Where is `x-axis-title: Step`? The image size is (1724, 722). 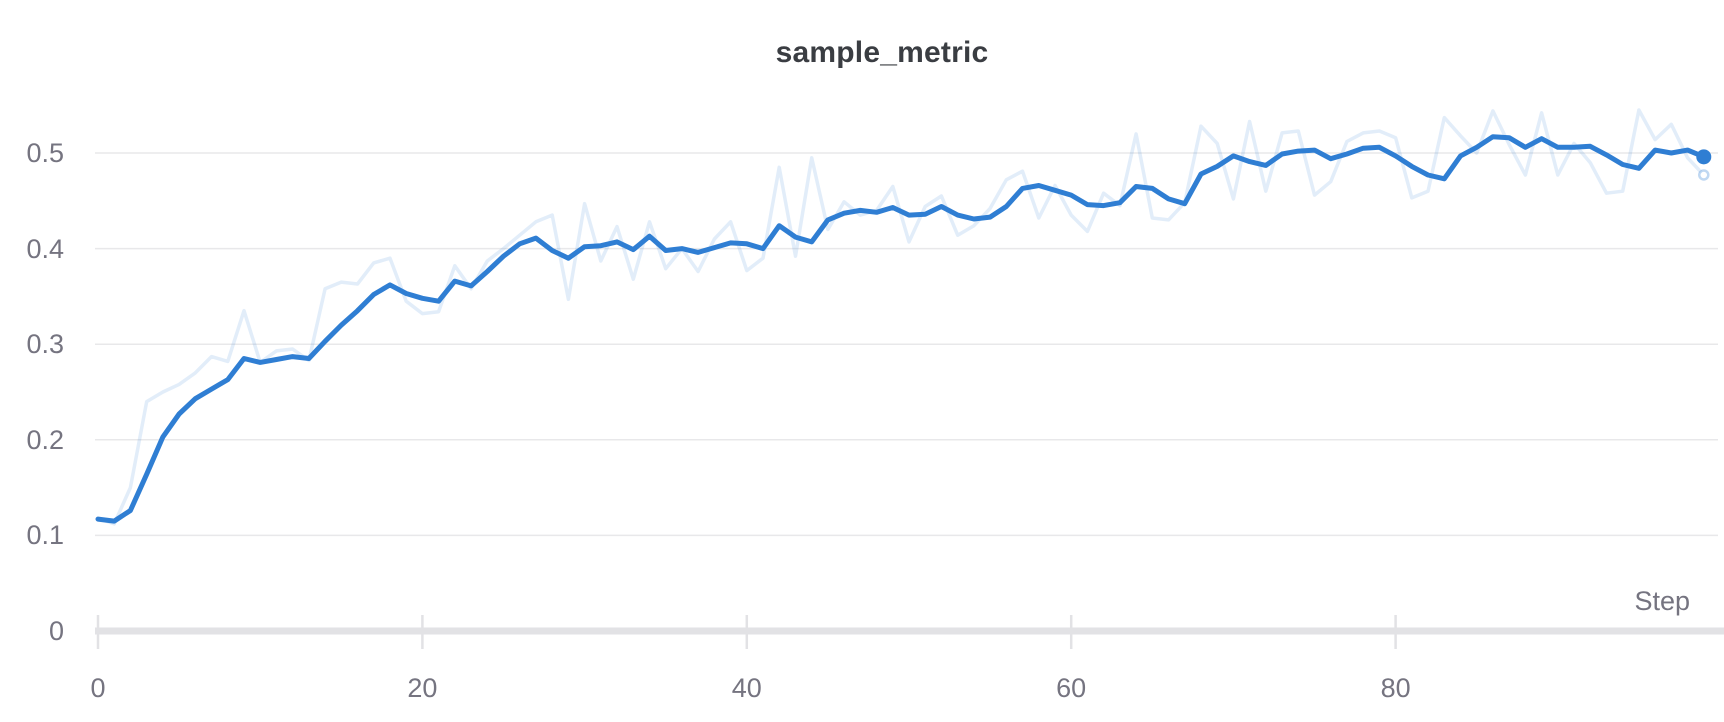 x-axis-title: Step is located at coordinates (1662, 601).